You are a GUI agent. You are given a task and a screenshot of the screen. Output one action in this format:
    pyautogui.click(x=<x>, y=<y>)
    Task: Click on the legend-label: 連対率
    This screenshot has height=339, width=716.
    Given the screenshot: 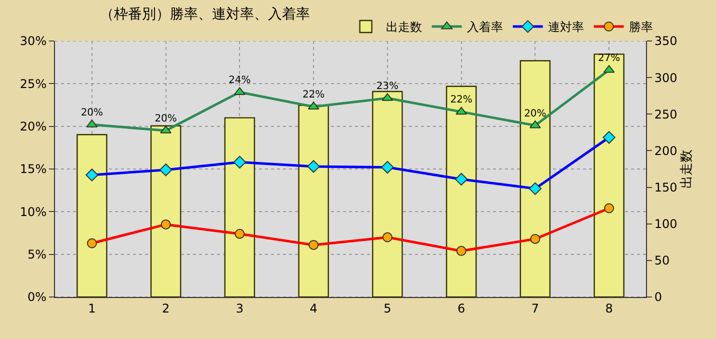 What is the action you would take?
    pyautogui.click(x=566, y=27)
    